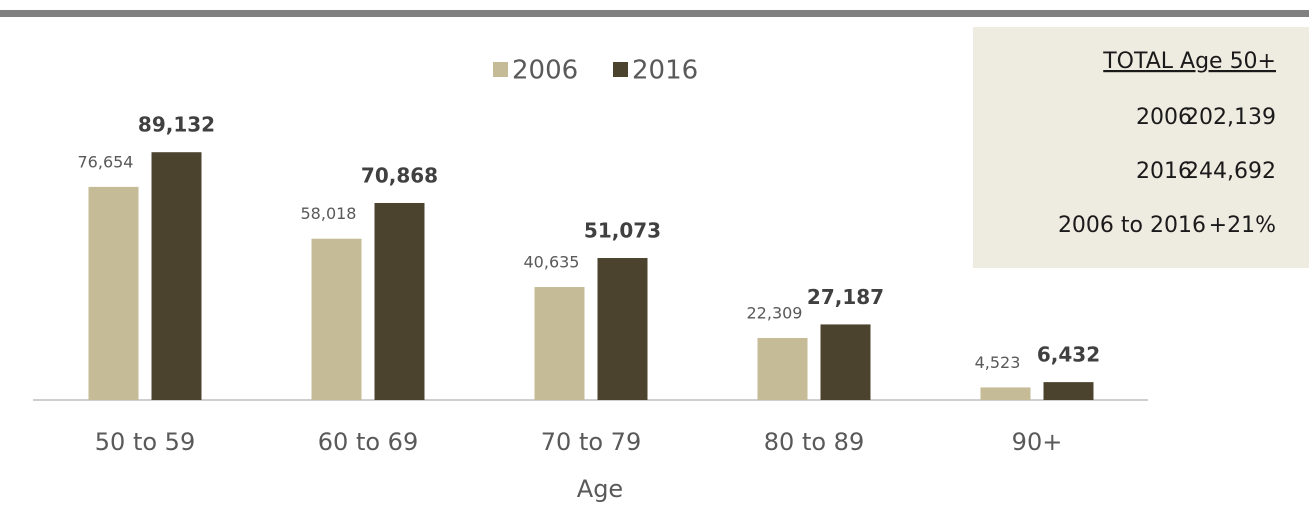 Image resolution: width=1309 pixels, height=507 pixels. What do you see at coordinates (1242, 225) in the screenshot?
I see `summary-value: +21%` at bounding box center [1242, 225].